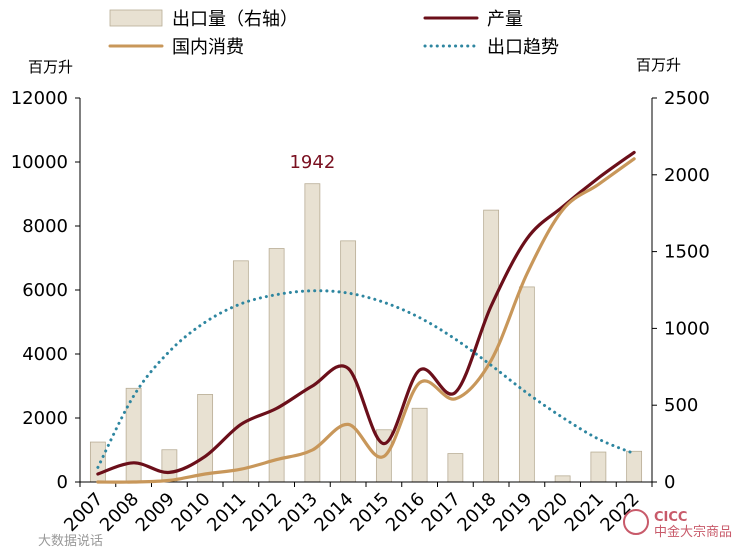 The image size is (746, 555). Describe the element at coordinates (405, 512) in the screenshot. I see `x-tick-label: 2016` at that location.